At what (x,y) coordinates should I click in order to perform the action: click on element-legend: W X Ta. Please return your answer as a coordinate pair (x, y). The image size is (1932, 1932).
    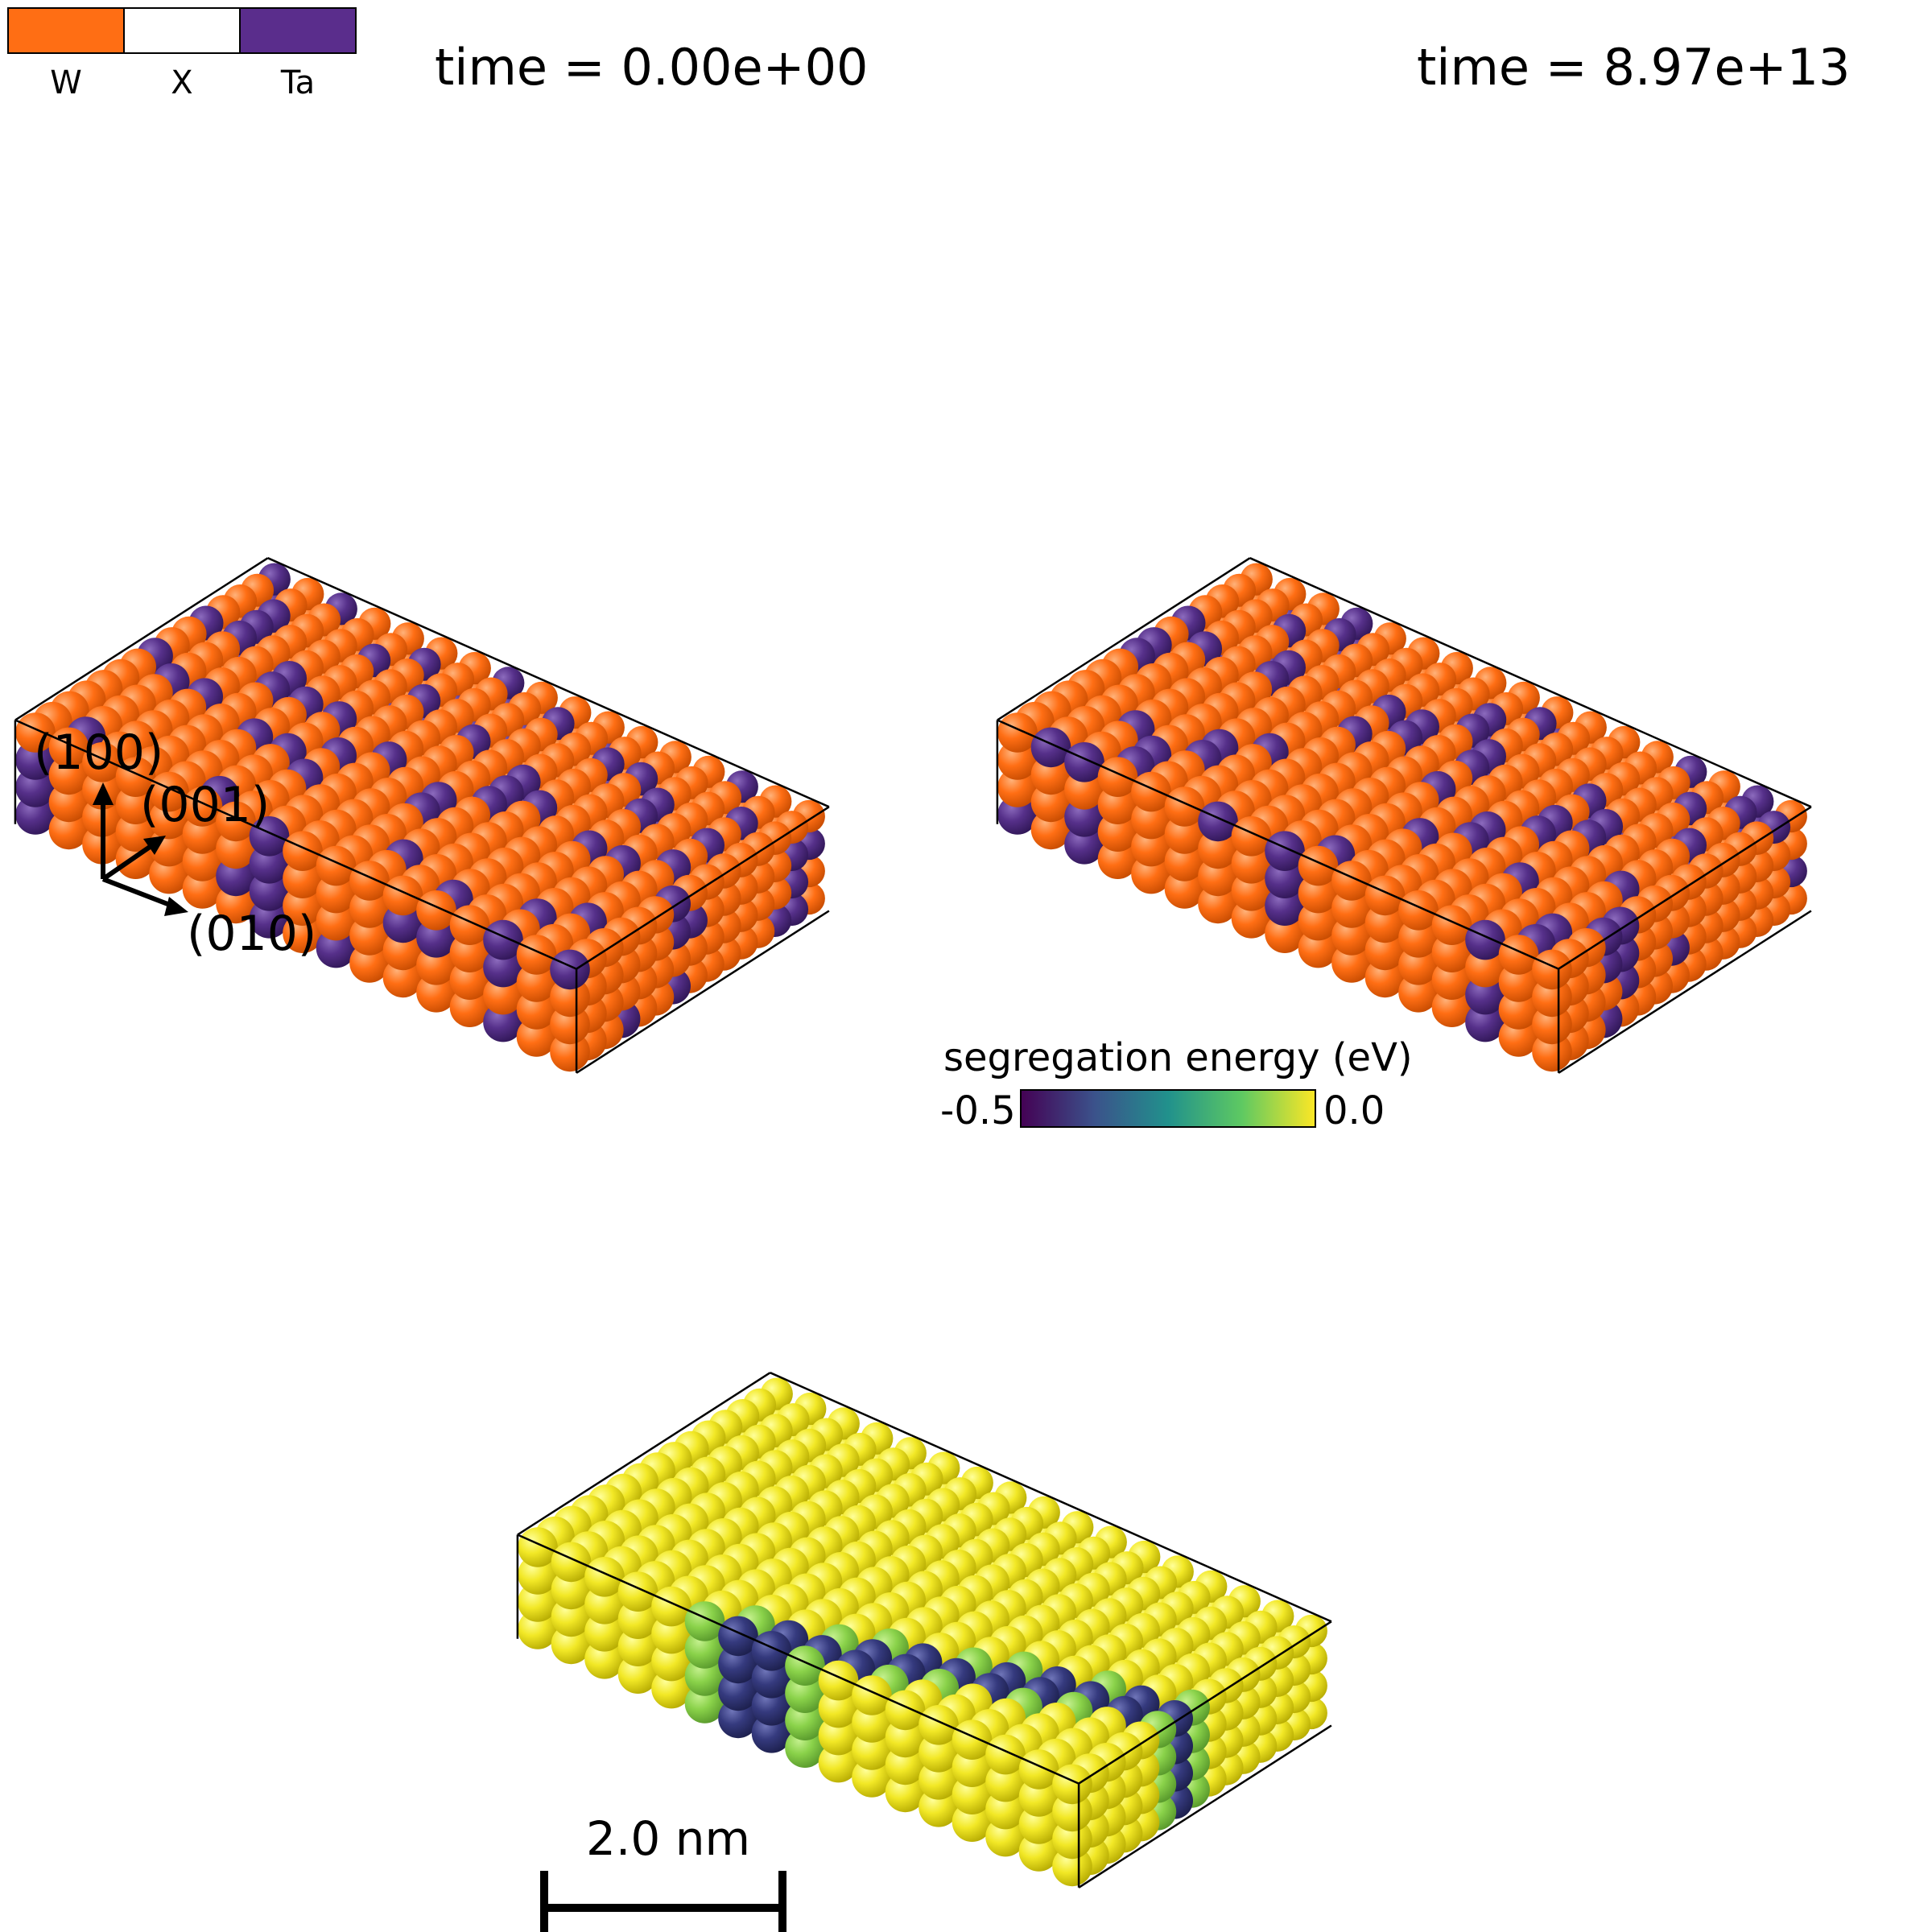
    Looking at the image, I should click on (182, 54).